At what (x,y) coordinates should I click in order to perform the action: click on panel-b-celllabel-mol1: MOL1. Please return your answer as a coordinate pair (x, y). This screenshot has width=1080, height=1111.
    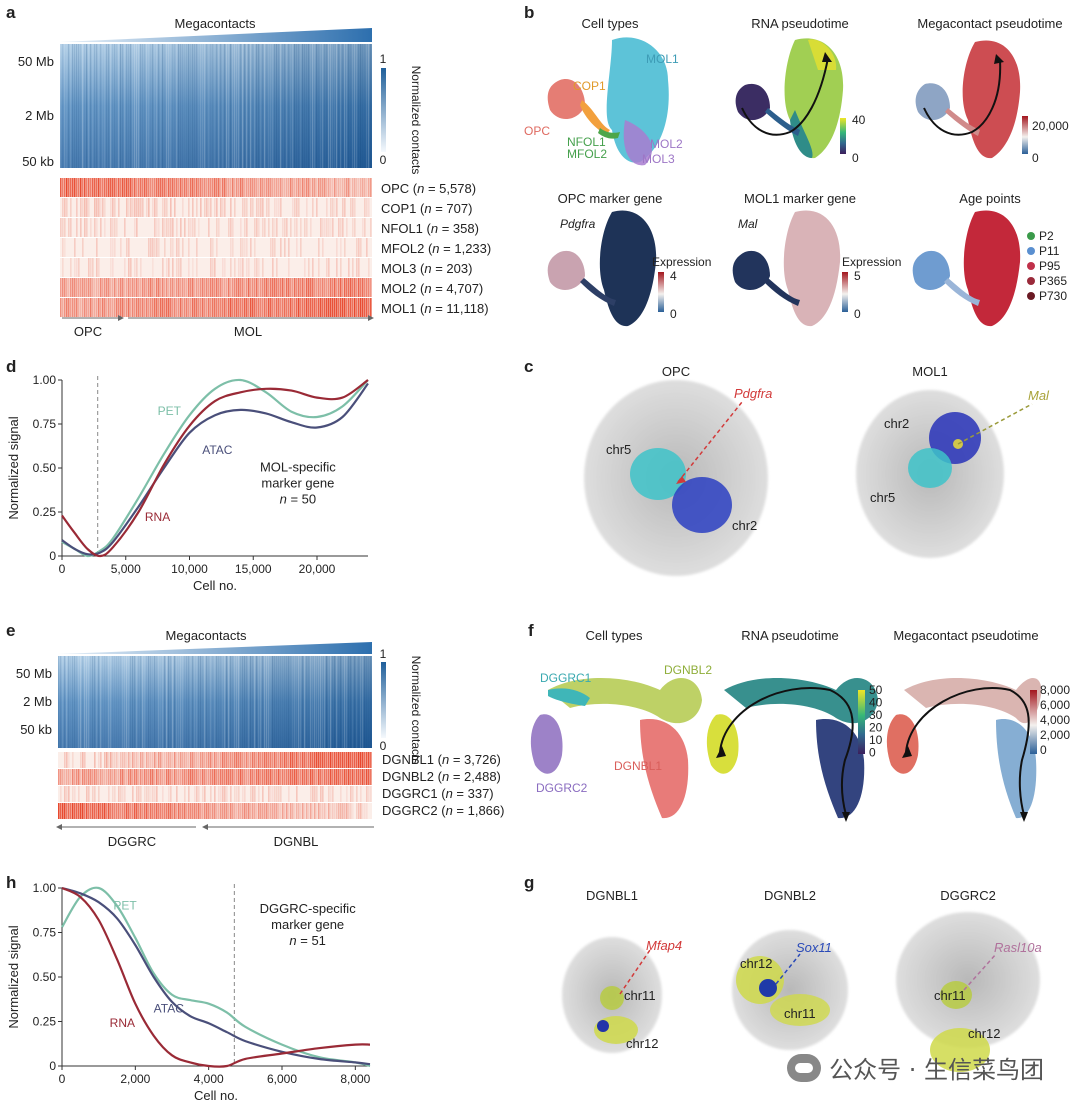
    Looking at the image, I should click on (662, 59).